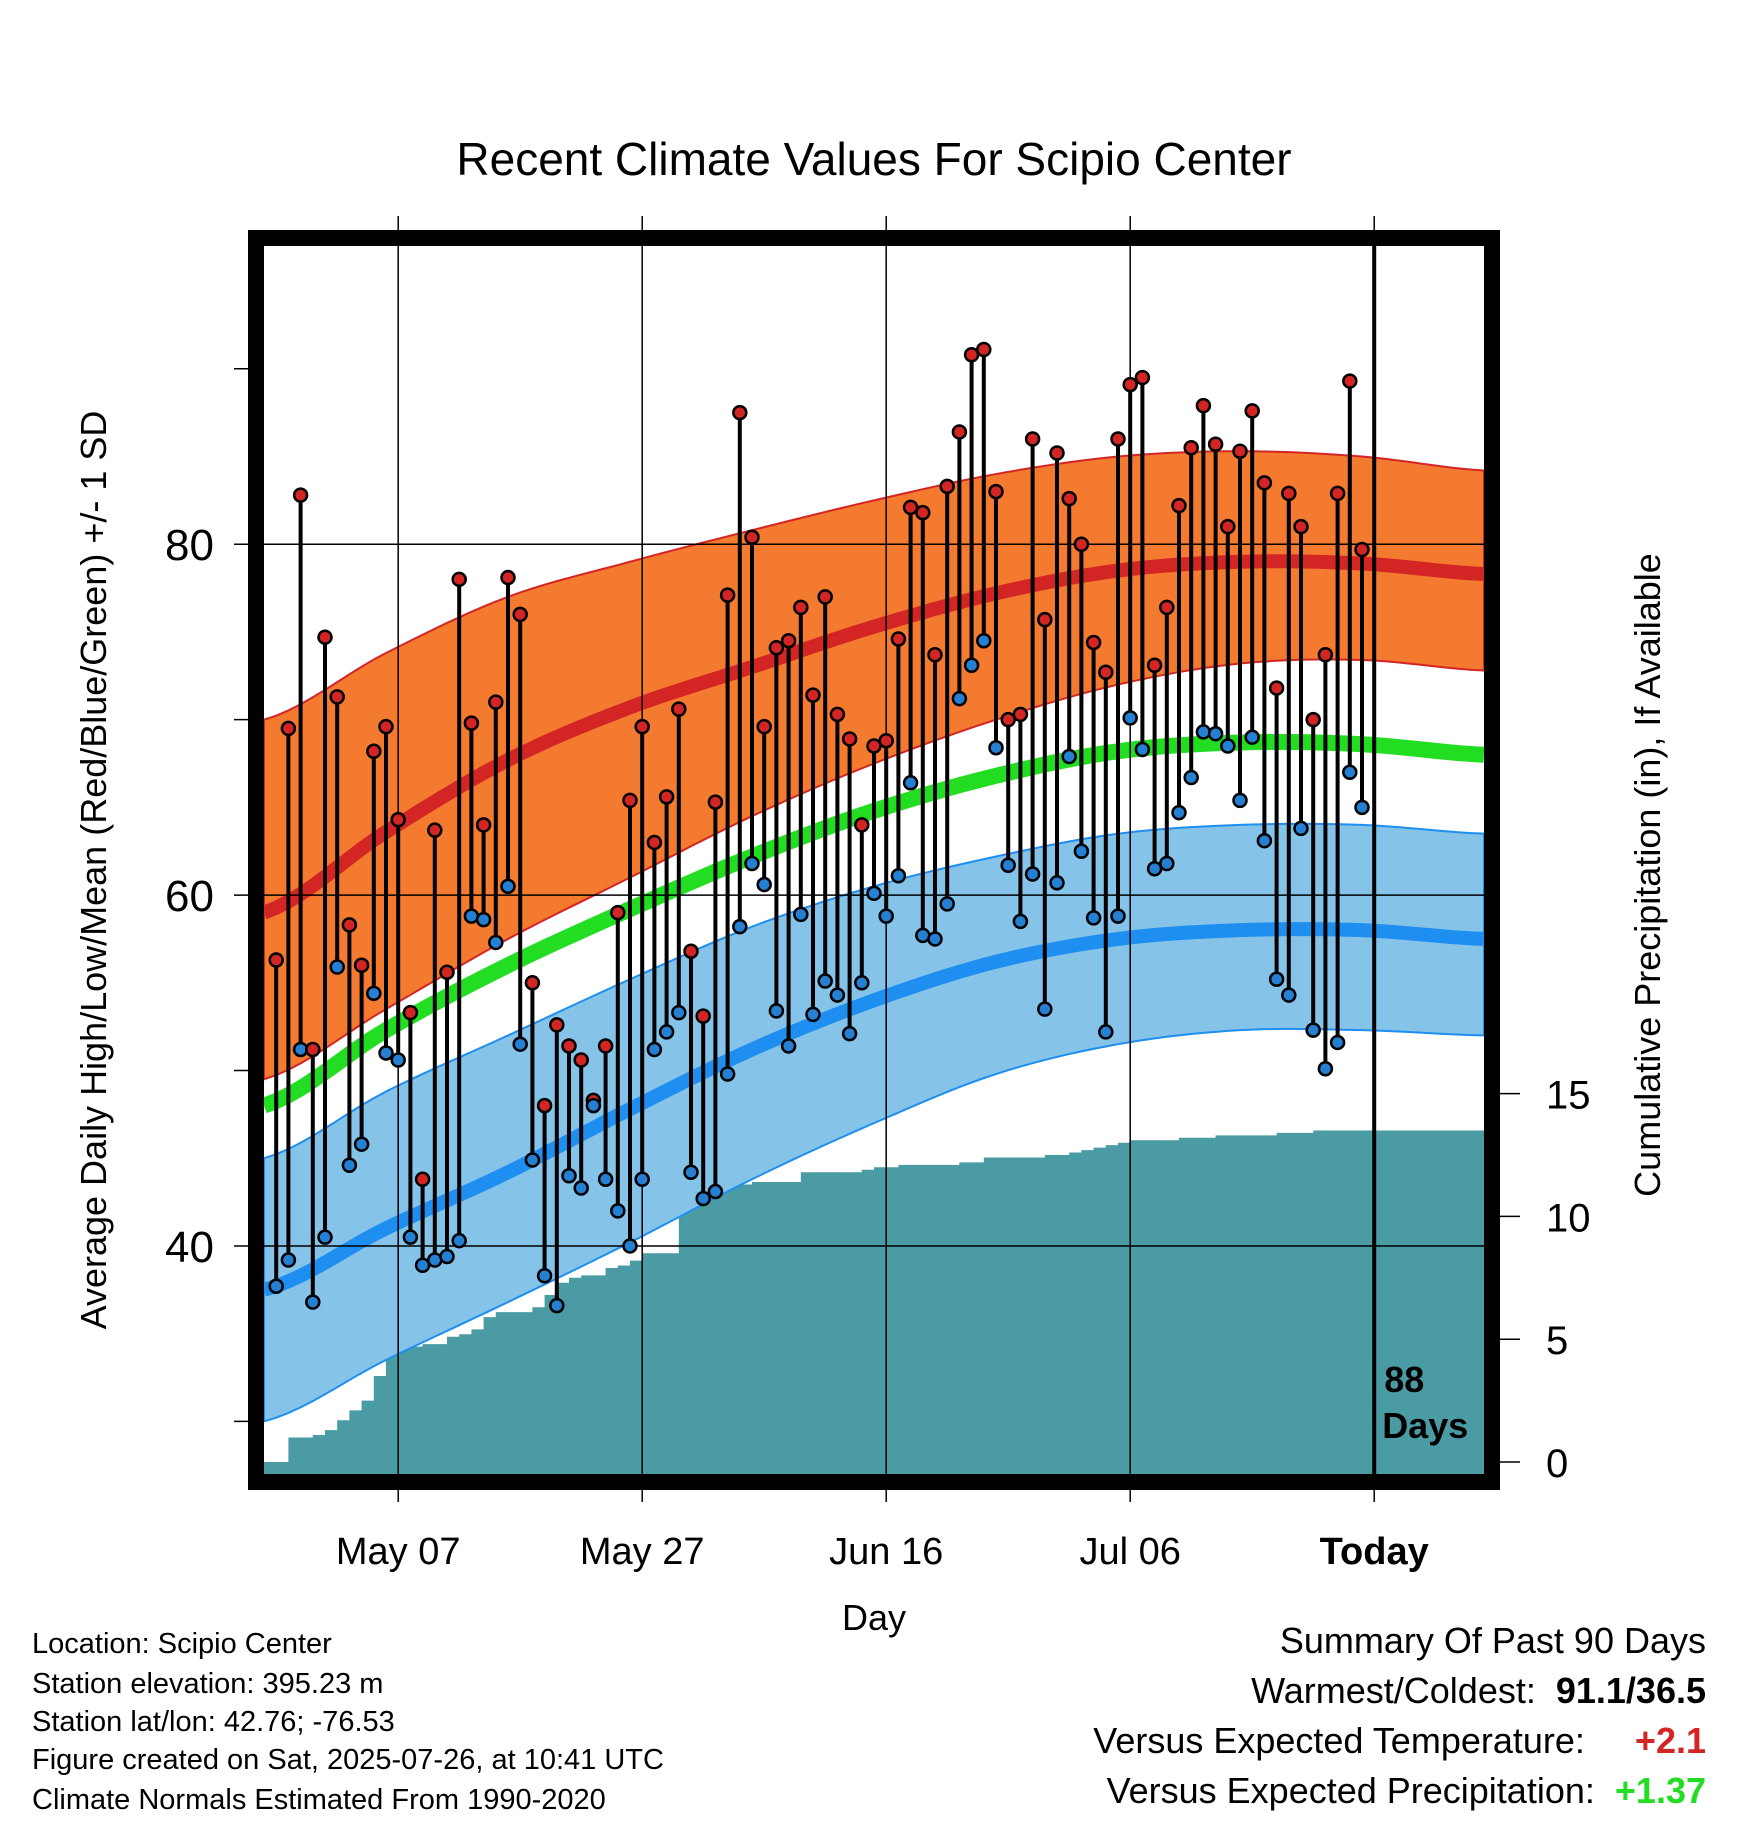 This screenshot has width=1748, height=1828. Describe the element at coordinates (1339, 1740) in the screenshot. I see `temp-label: Versus Expected Temperature:` at that location.